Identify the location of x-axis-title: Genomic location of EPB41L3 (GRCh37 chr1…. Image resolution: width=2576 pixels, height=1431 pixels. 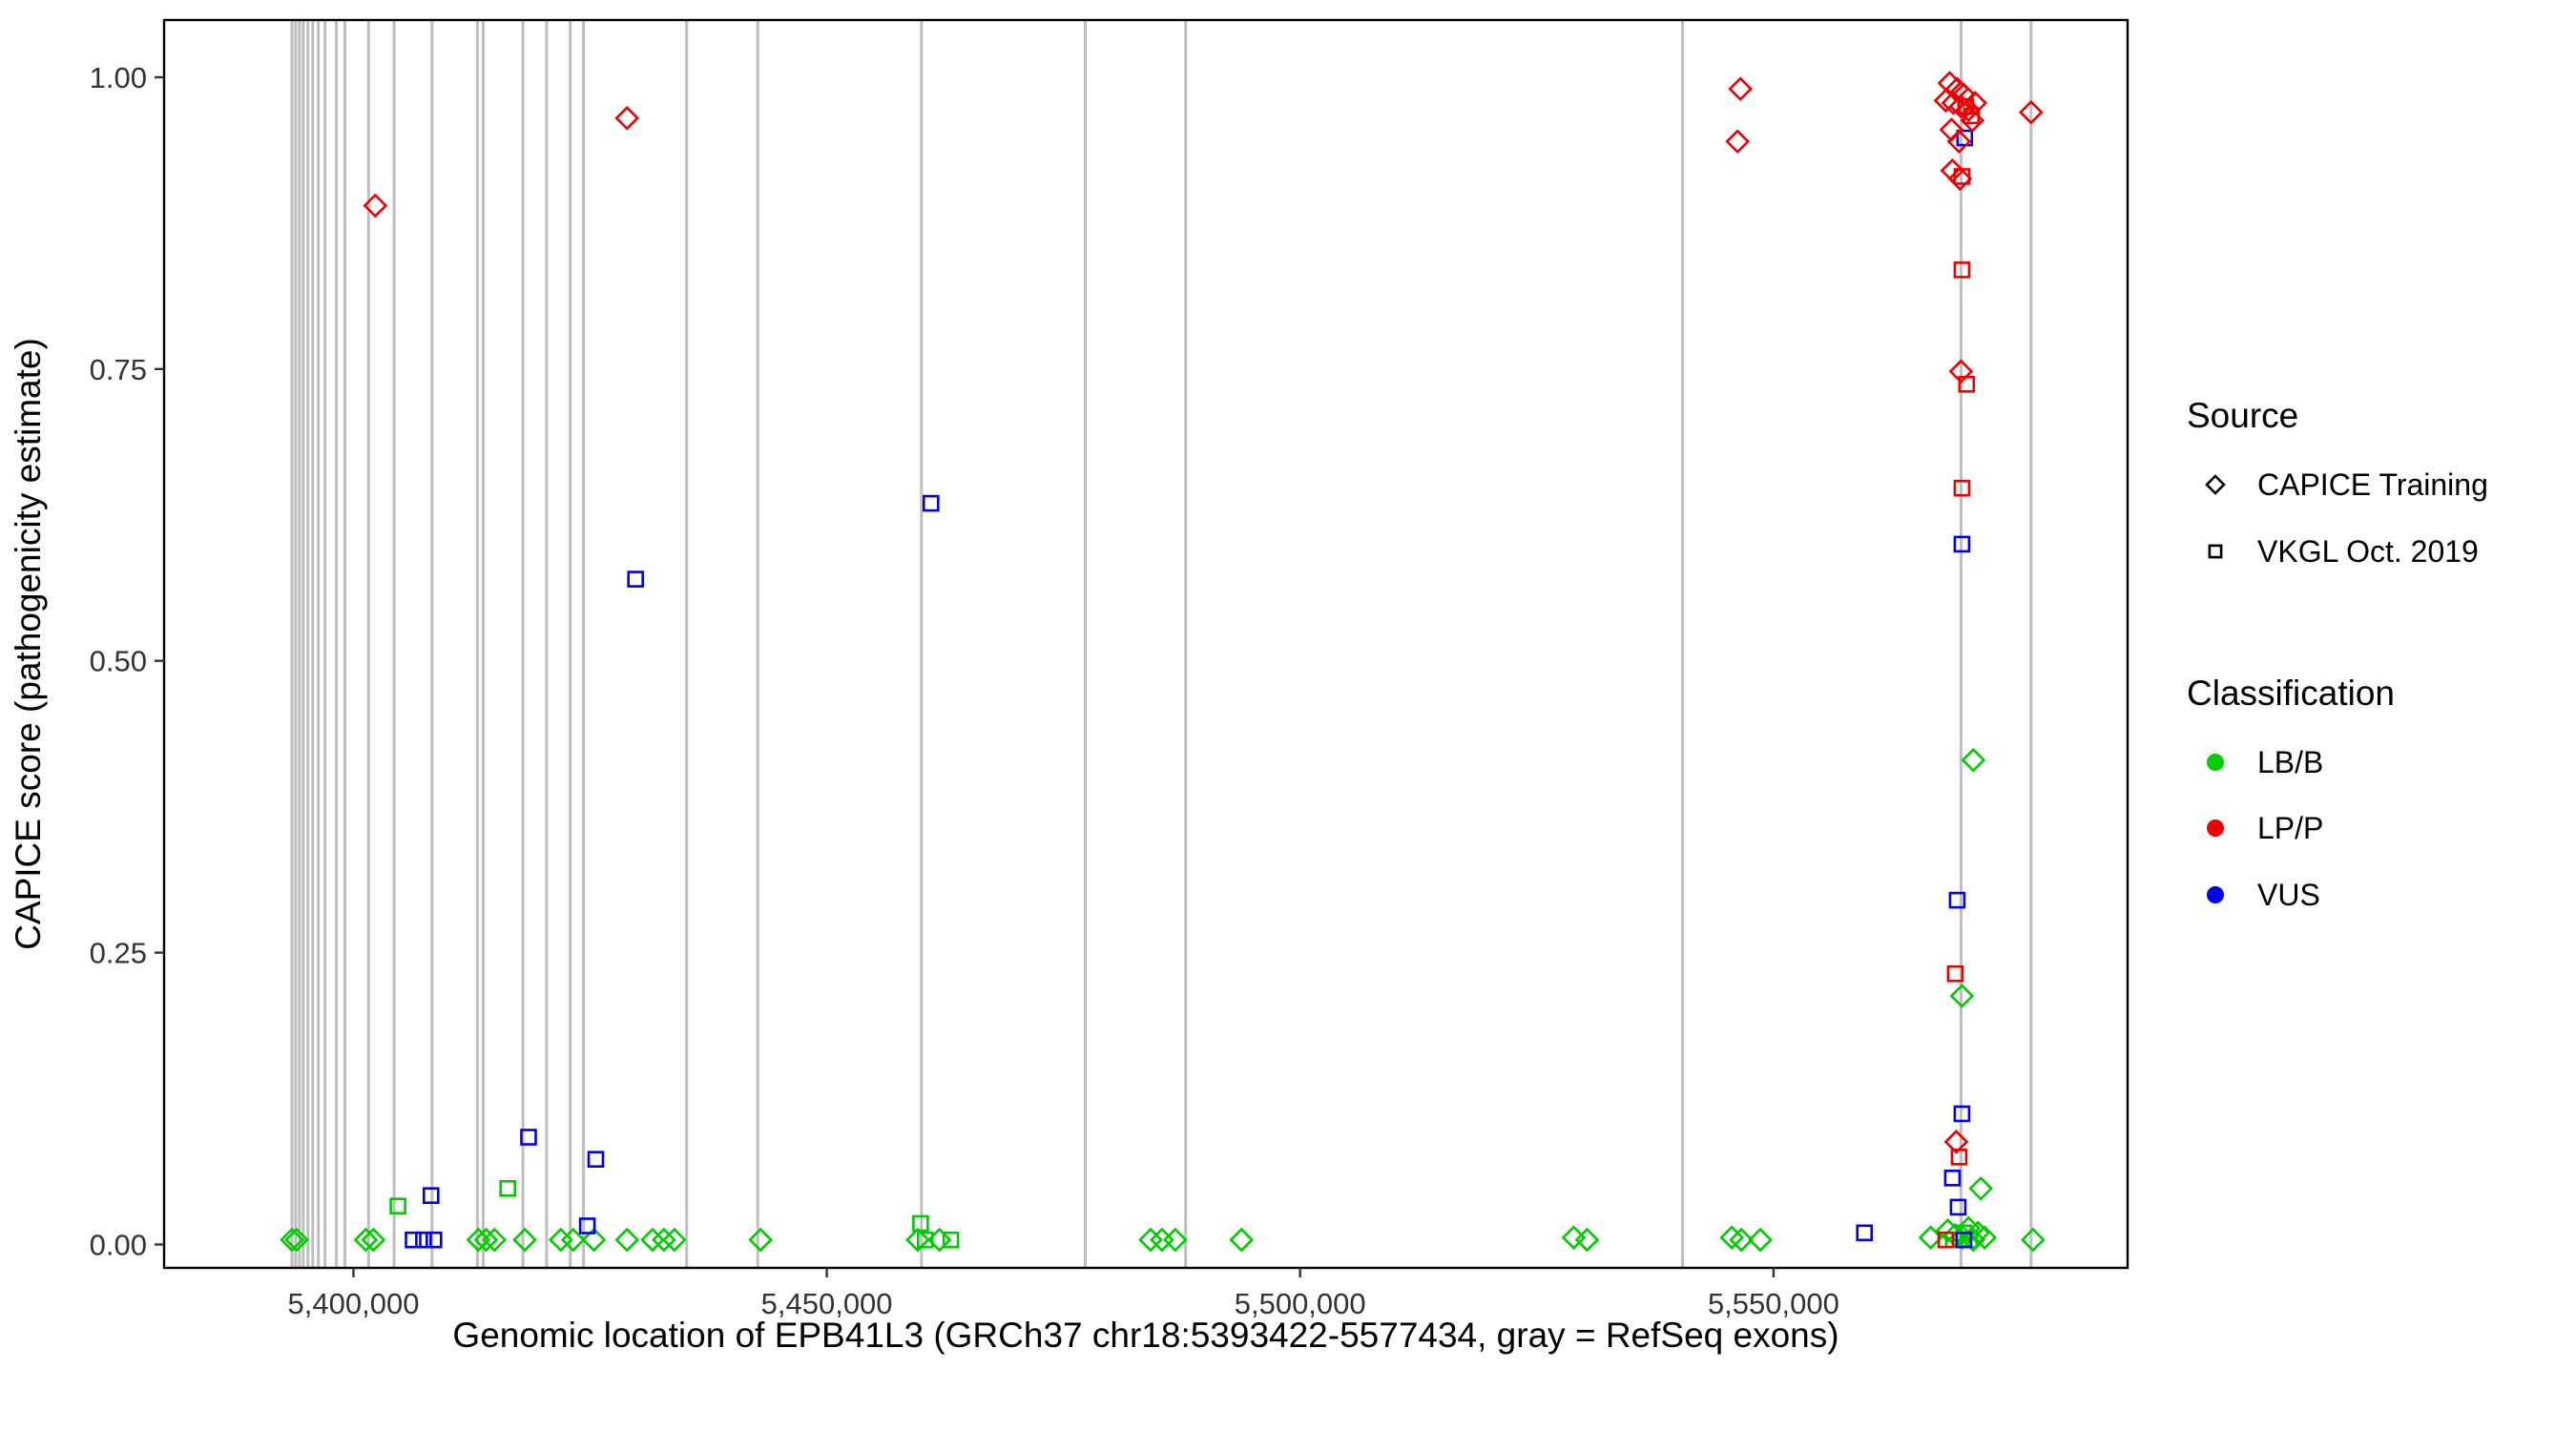
(1145, 1335).